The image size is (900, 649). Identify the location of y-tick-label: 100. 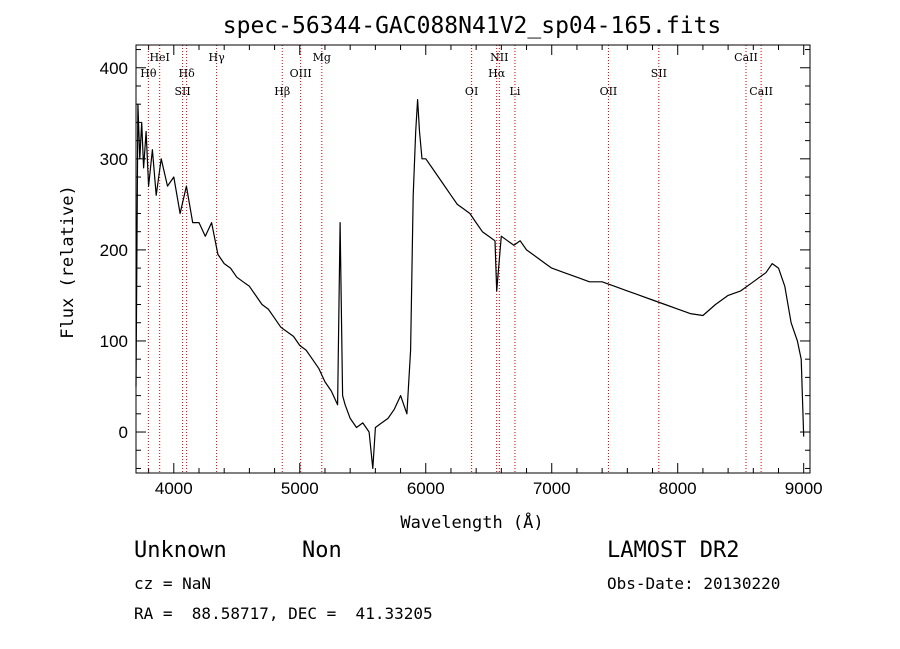
(114, 341).